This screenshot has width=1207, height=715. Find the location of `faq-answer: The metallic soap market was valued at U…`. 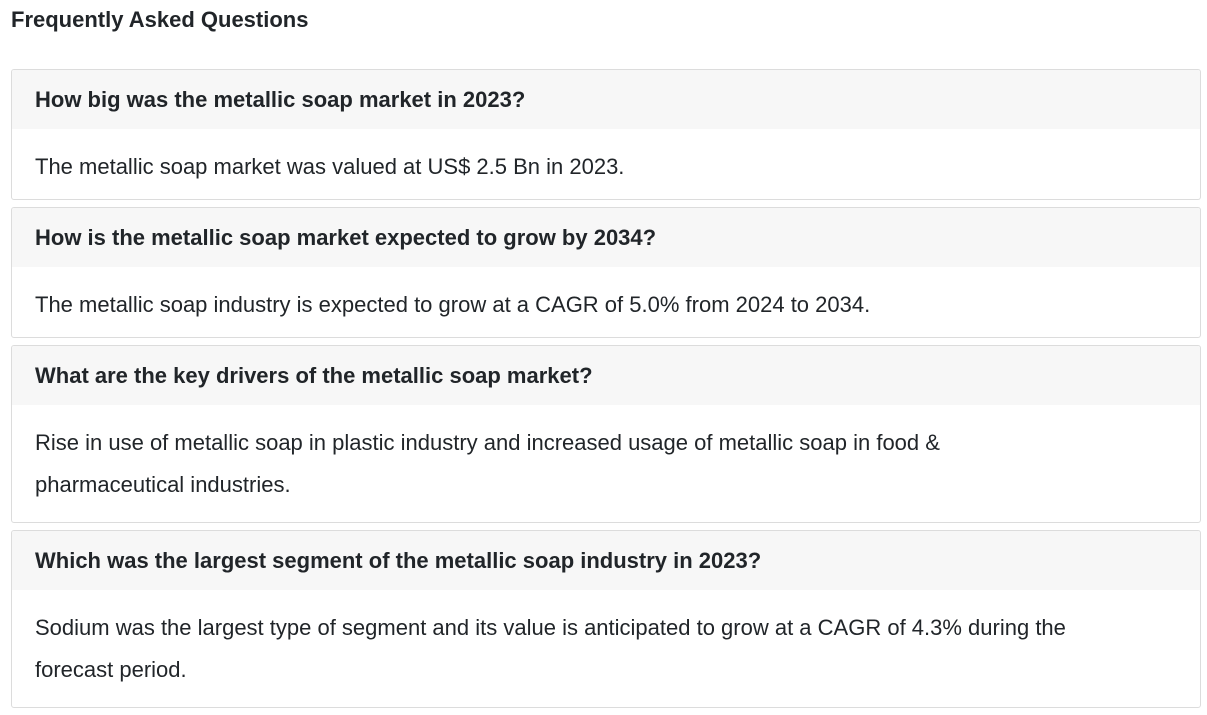

faq-answer: The metallic soap market was valued at U… is located at coordinates (330, 166).